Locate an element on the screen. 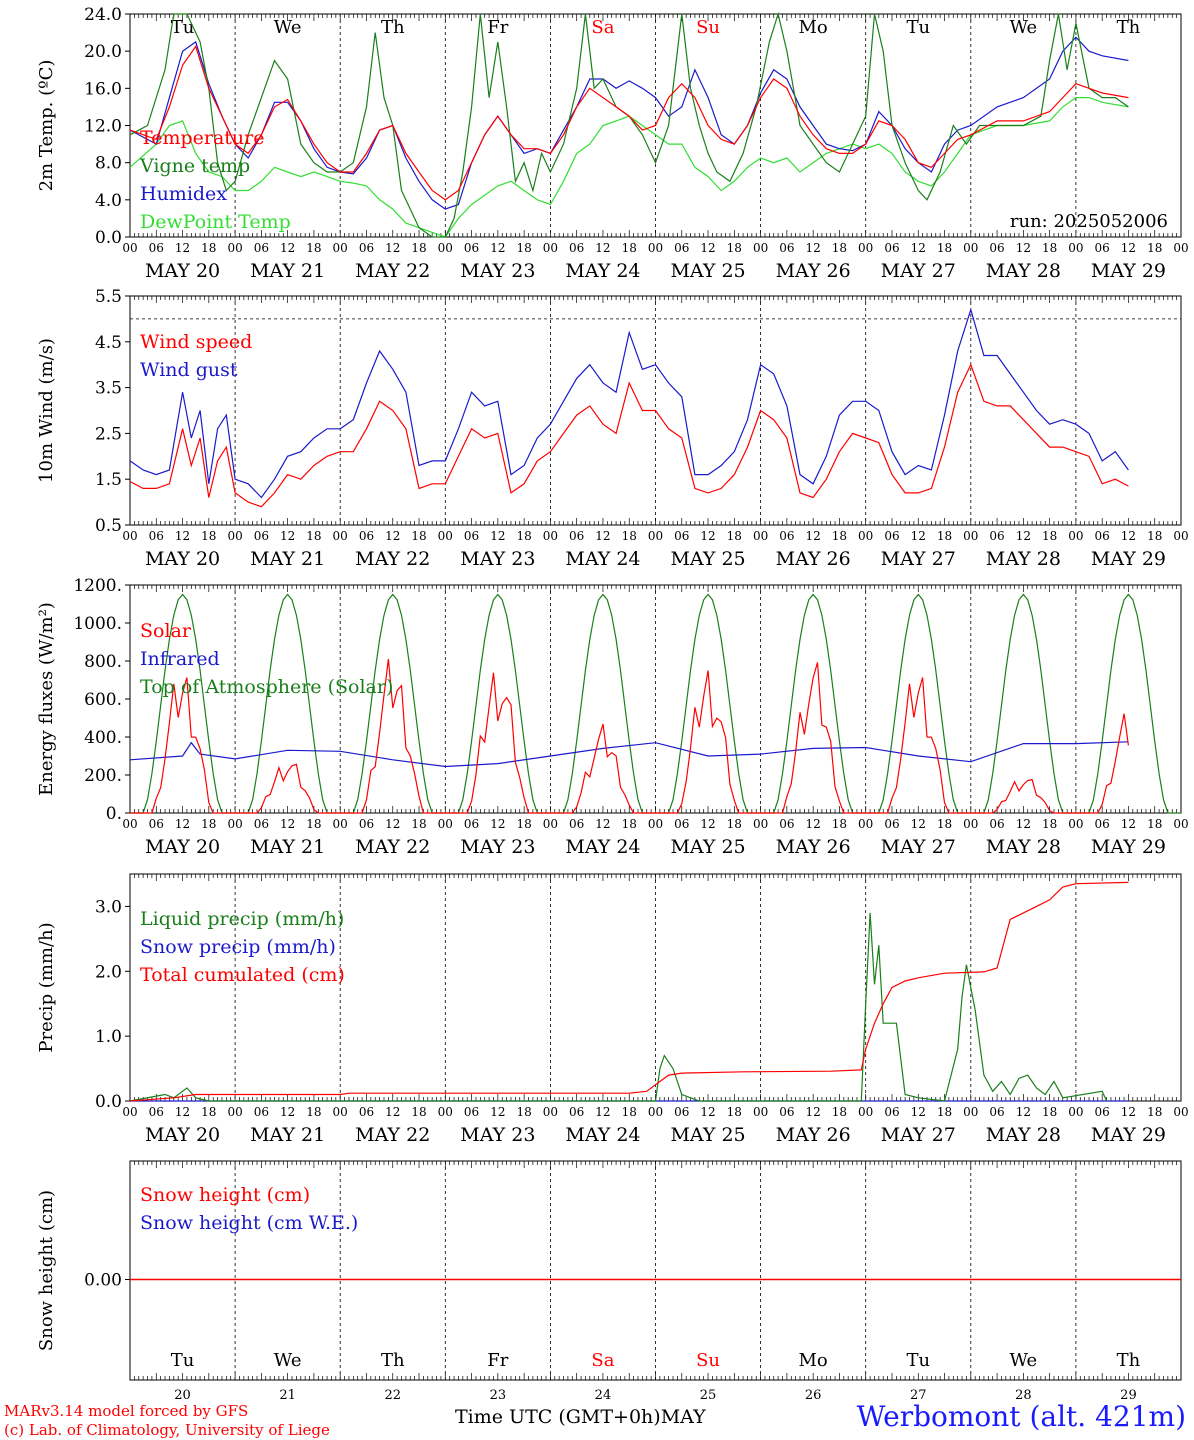 Image resolution: width=1194 pixels, height=1440 pixels. x-date-label: MAY 21 is located at coordinates (287, 847).